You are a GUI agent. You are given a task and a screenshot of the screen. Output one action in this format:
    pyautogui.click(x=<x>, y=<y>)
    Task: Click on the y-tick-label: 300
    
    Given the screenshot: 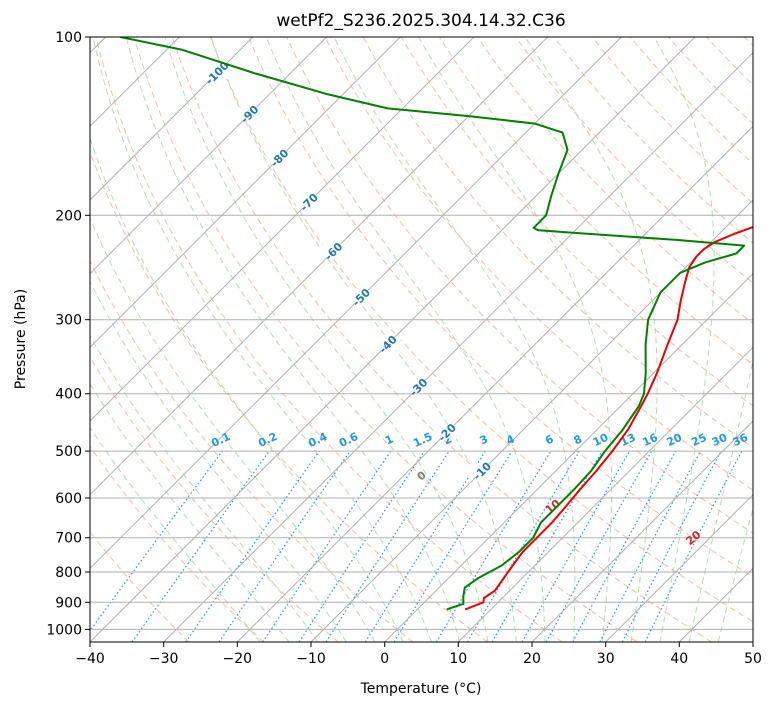 What is the action you would take?
    pyautogui.click(x=68, y=321)
    